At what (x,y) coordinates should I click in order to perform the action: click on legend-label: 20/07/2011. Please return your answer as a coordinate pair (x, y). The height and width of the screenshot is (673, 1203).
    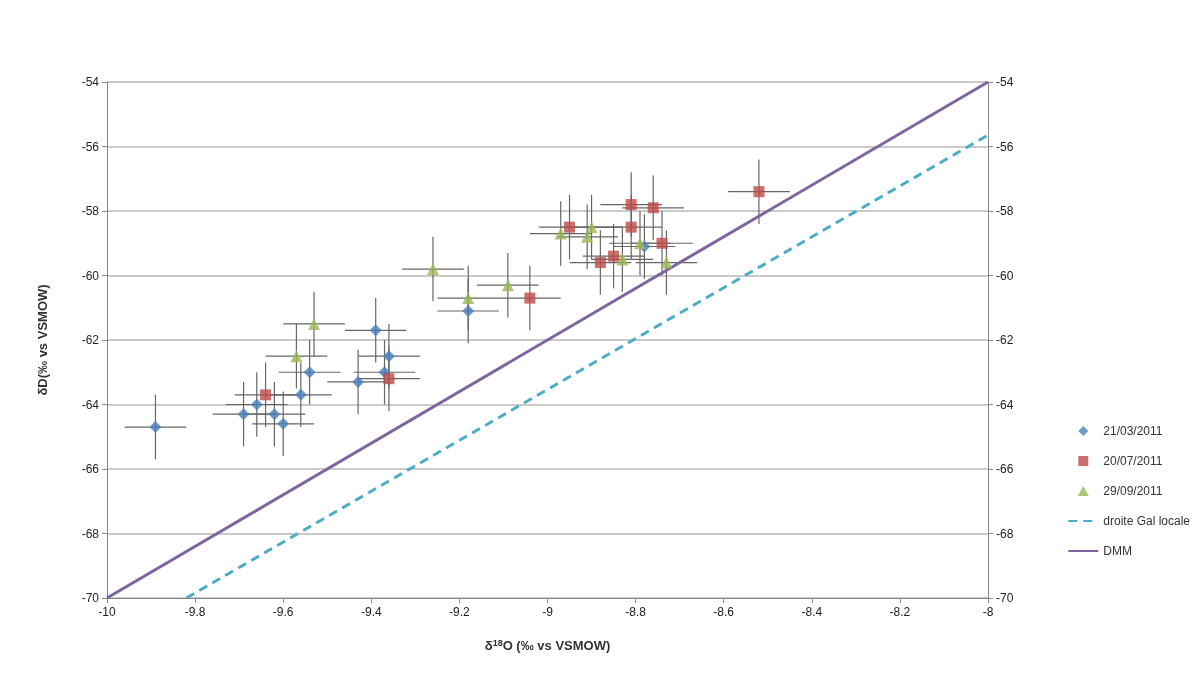
    Looking at the image, I should click on (1133, 461).